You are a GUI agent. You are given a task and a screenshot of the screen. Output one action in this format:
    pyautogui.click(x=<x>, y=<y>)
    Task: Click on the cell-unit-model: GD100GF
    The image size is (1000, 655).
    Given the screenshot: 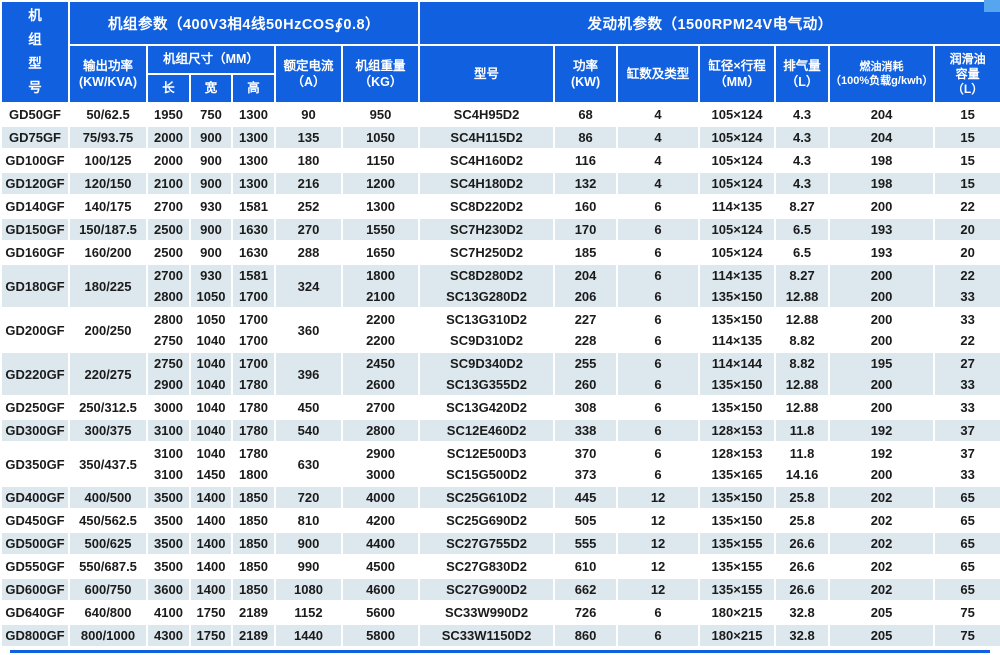 What is the action you would take?
    pyautogui.click(x=35, y=160)
    